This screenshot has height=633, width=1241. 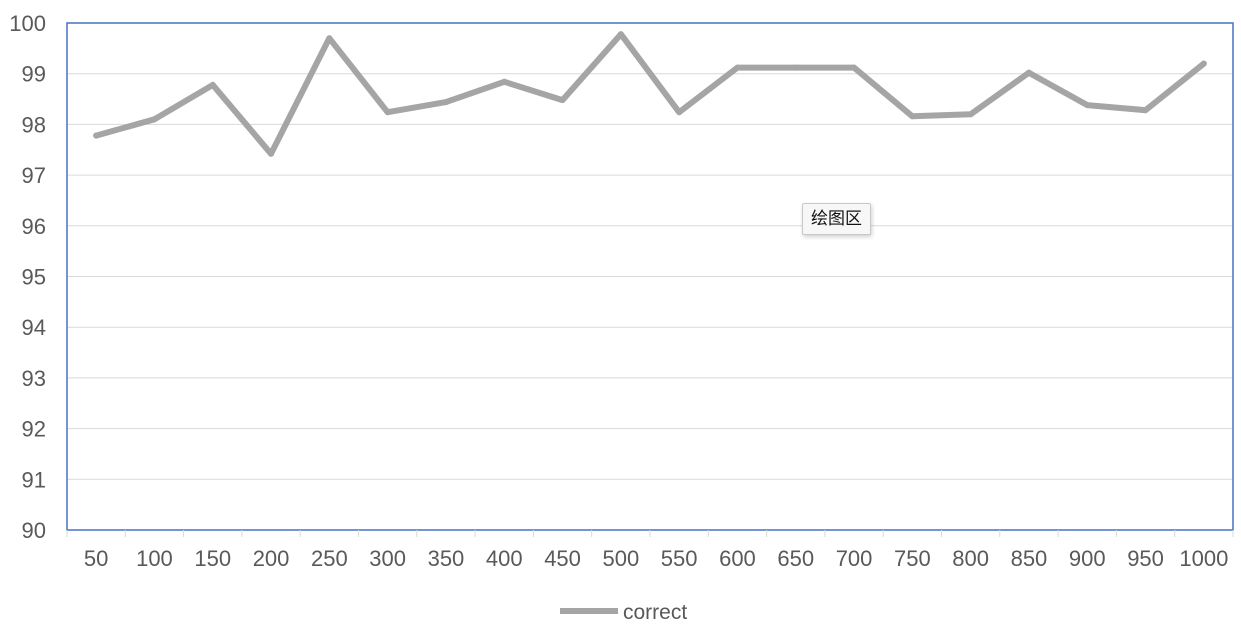 I want to click on y-tick-label: 100, so click(x=27, y=23).